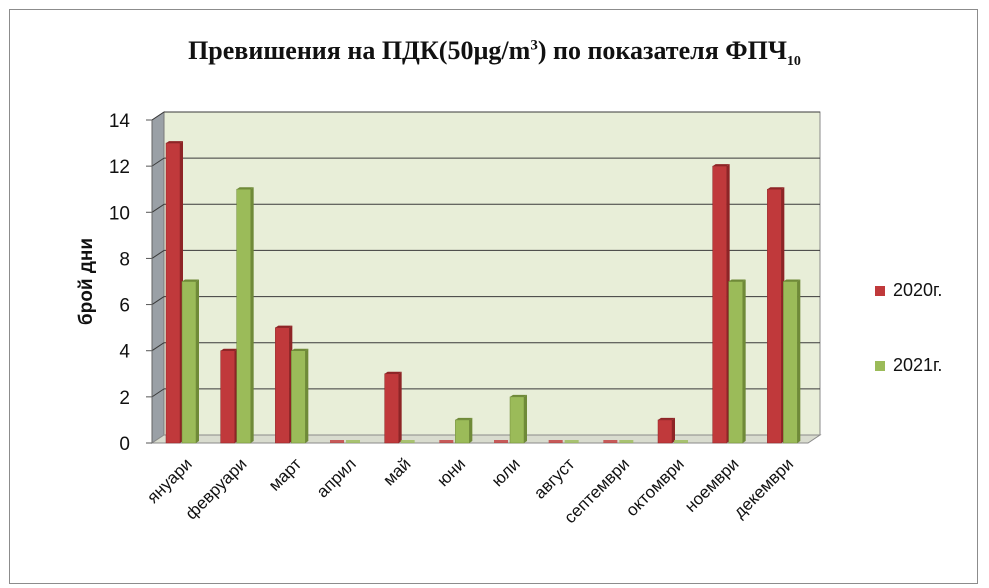  Describe the element at coordinates (119, 167) in the screenshot. I see `y-tick-label: 12` at that location.